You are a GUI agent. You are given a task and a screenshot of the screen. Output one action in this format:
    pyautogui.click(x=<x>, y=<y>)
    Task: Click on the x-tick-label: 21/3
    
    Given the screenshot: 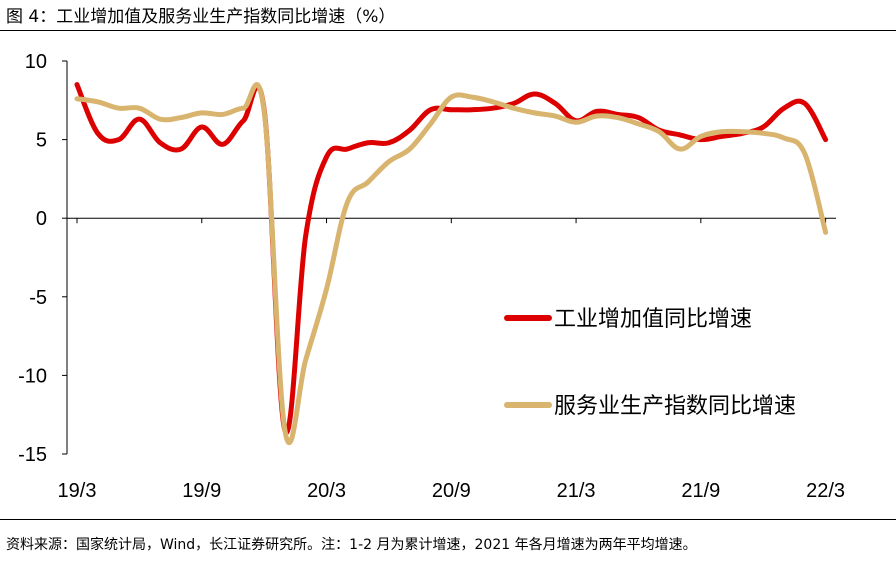 What is the action you would take?
    pyautogui.click(x=576, y=491)
    